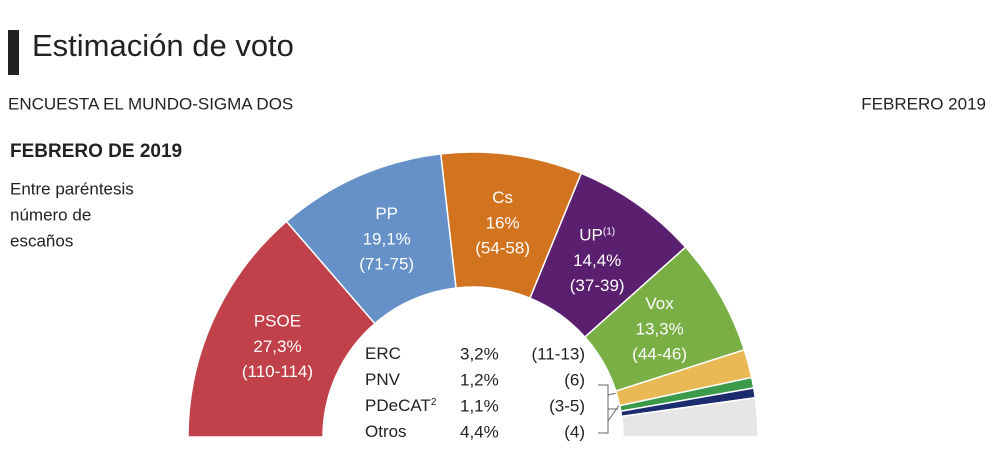 The height and width of the screenshot is (456, 992). What do you see at coordinates (434, 402) in the screenshot?
I see `legend-note: 2` at bounding box center [434, 402].